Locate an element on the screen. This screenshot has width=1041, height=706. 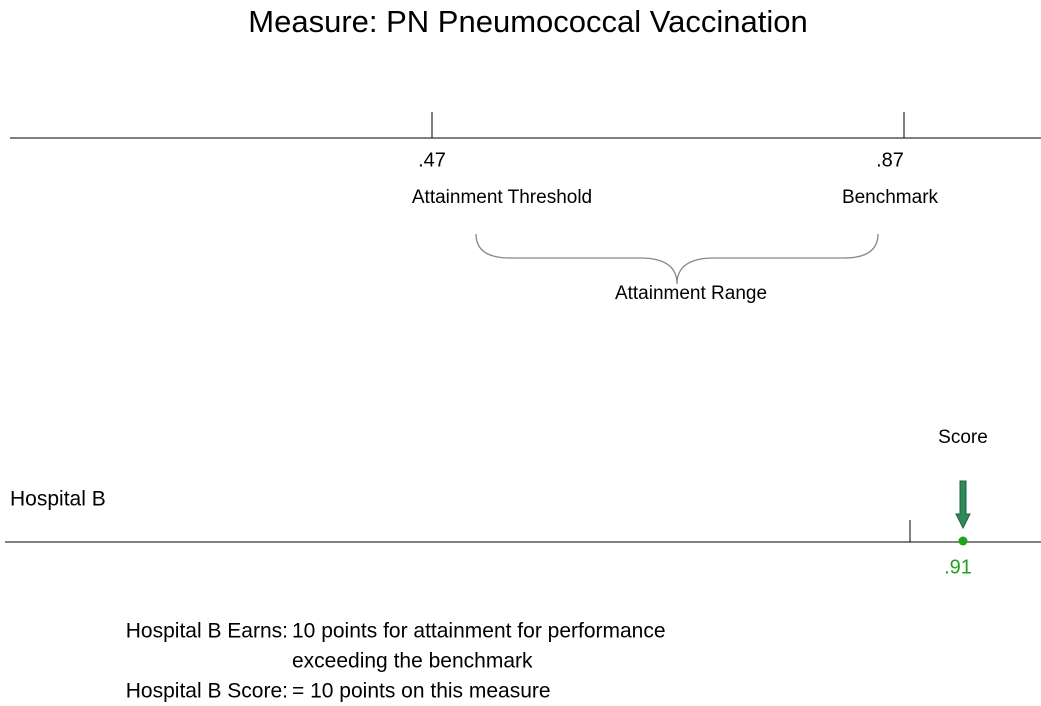
score-label: Score is located at coordinates (963, 437).